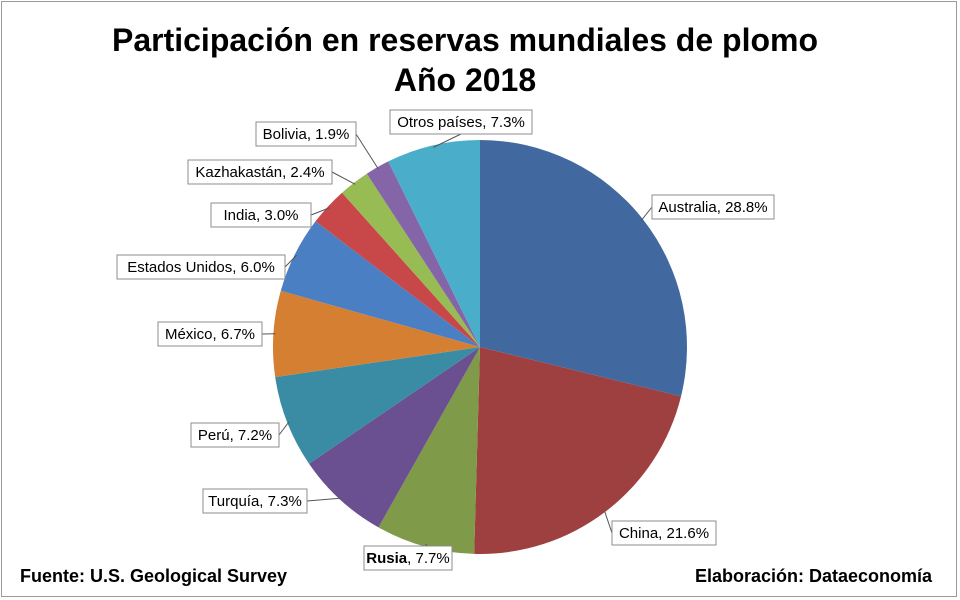 The image size is (960, 600). I want to click on slice-label: India, 3.0%, so click(261, 215).